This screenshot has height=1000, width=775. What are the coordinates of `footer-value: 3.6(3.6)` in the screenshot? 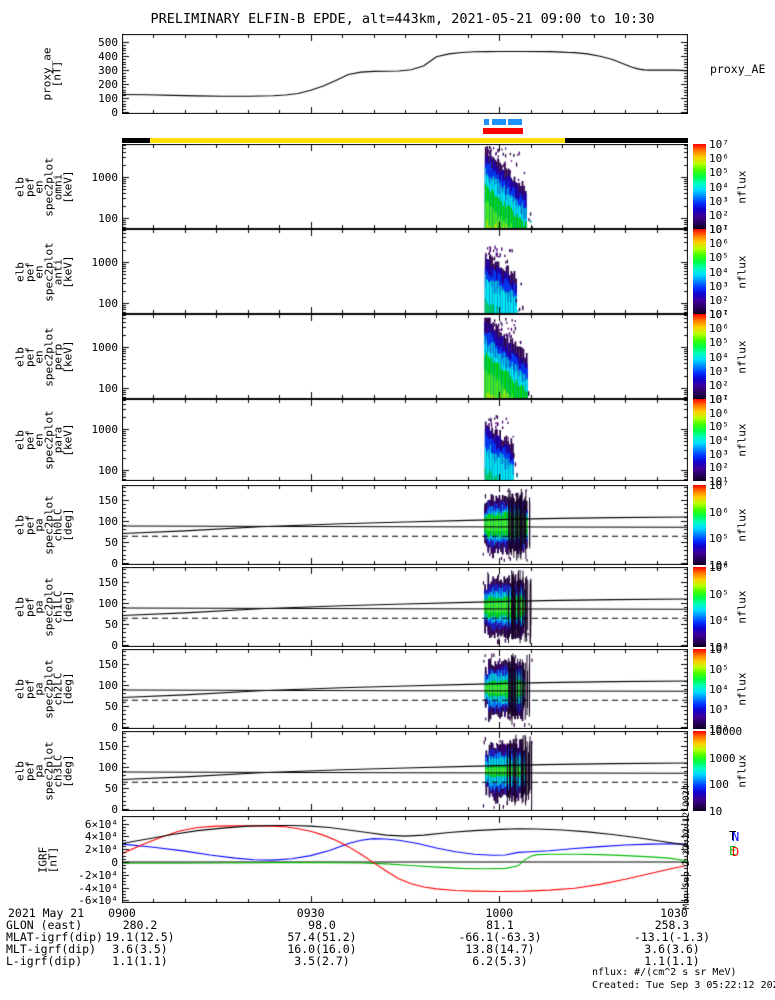 It's located at (672, 949).